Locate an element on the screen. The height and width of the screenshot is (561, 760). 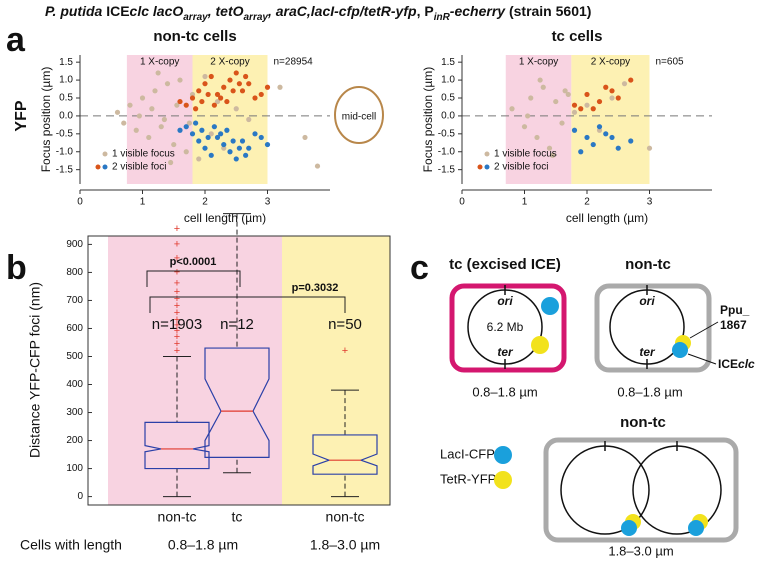
legend-label: TetR-YFP is located at coordinates (468, 478).